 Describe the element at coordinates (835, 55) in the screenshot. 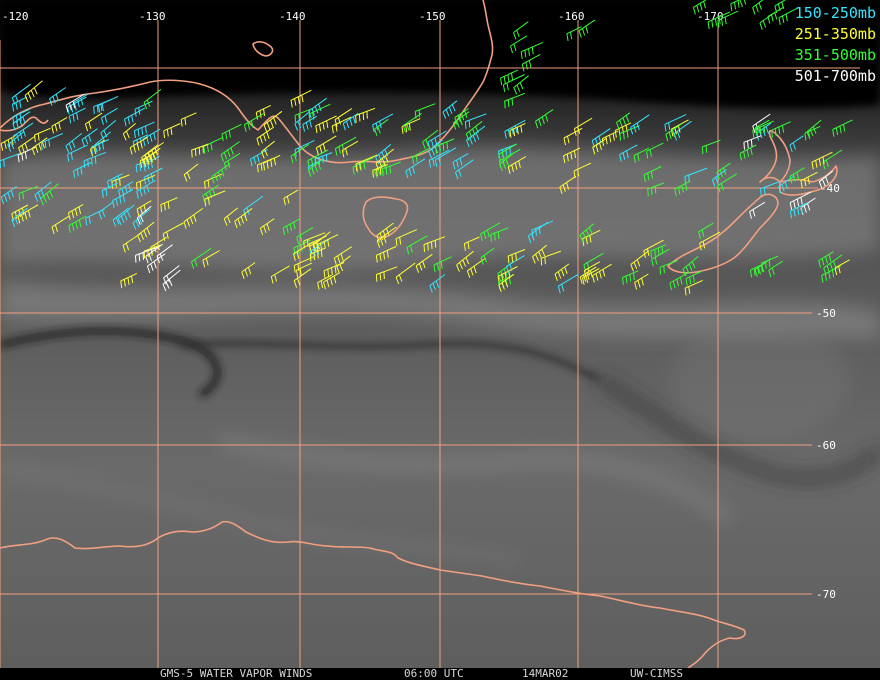

I see `legend-entry-351-500: 351-500mb` at that location.